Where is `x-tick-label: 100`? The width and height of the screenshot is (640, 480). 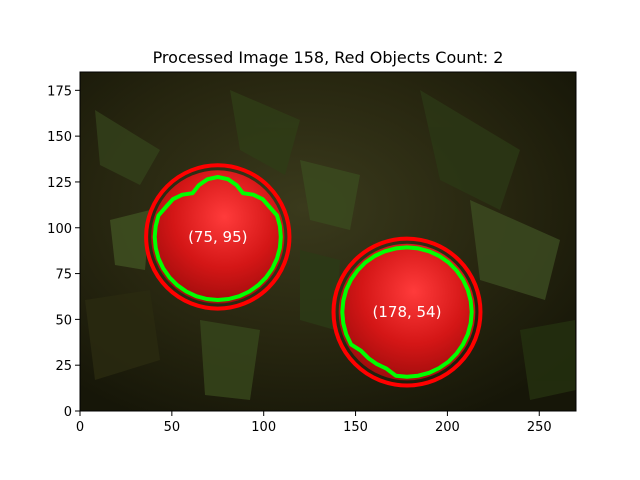 x-tick-label: 100 is located at coordinates (263, 427).